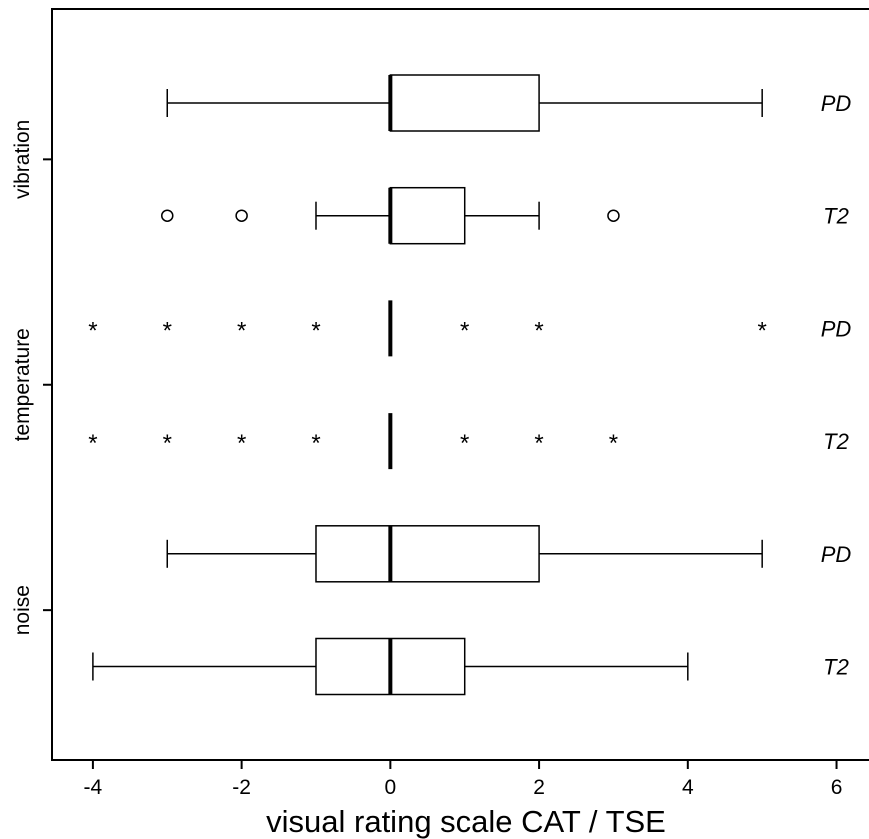  Describe the element at coordinates (463, 779) in the screenshot. I see `x-axis: -4 -2 0 2 4 6` at that location.